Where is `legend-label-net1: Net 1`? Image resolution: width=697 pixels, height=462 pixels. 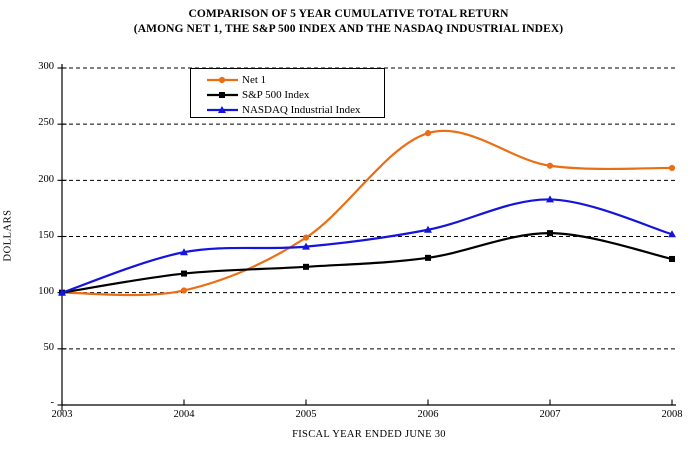 legend-label-net1: Net 1 is located at coordinates (254, 79).